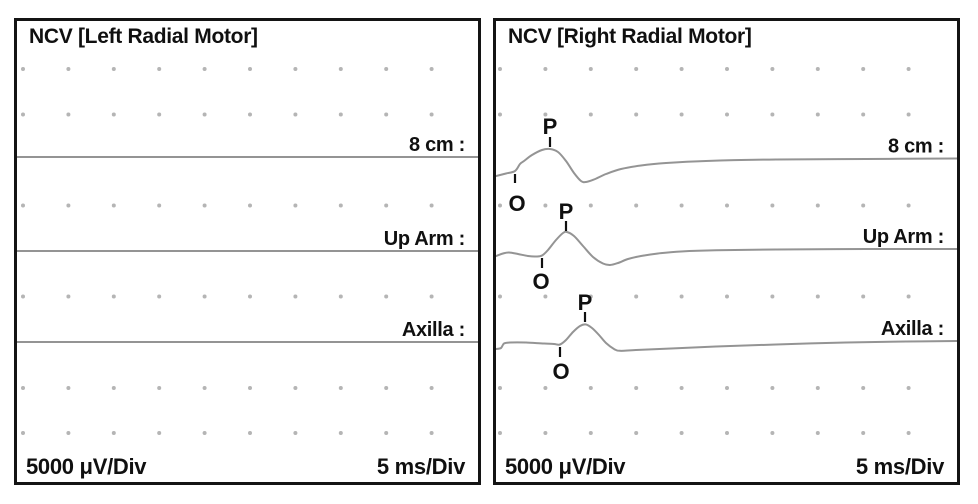 This screenshot has width=978, height=504. Describe the element at coordinates (565, 466) in the screenshot. I see `amplitude-scale-label: 5000 μV/Div` at that location.